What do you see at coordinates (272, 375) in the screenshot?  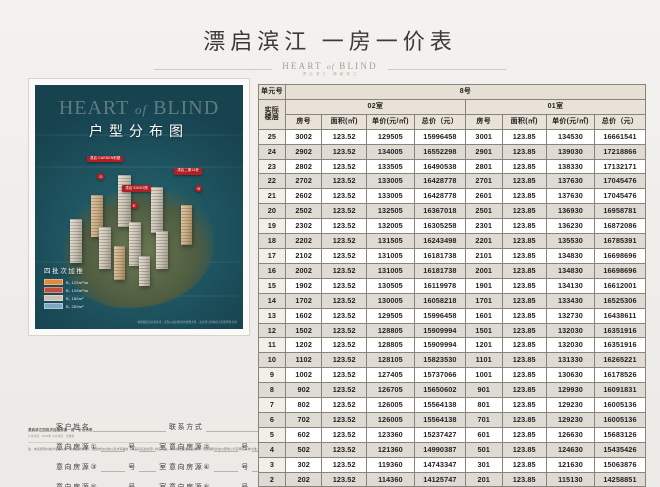 I see `cell-floor: 9` at bounding box center [272, 375].